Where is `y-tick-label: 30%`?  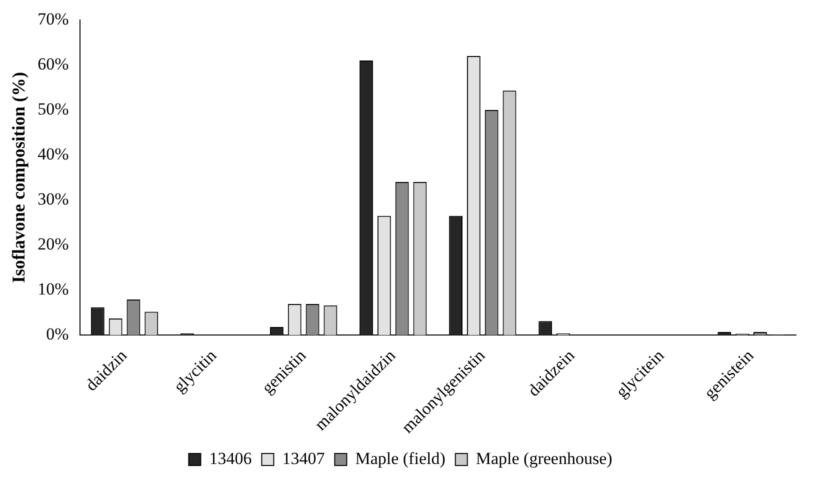 y-tick-label: 30% is located at coordinates (53, 199).